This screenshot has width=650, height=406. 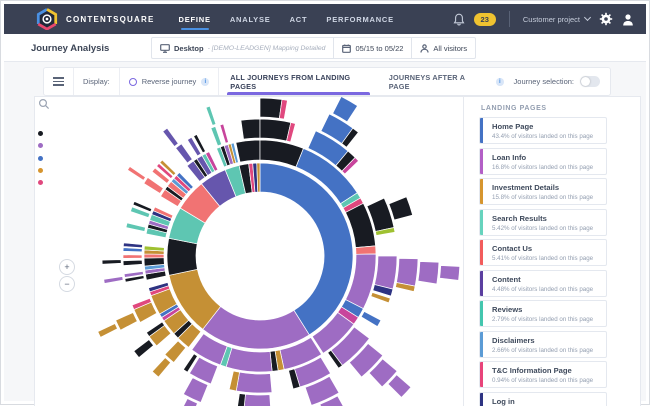 What do you see at coordinates (512, 248) in the screenshot?
I see `landing-page-title: Contact Us` at bounding box center [512, 248].